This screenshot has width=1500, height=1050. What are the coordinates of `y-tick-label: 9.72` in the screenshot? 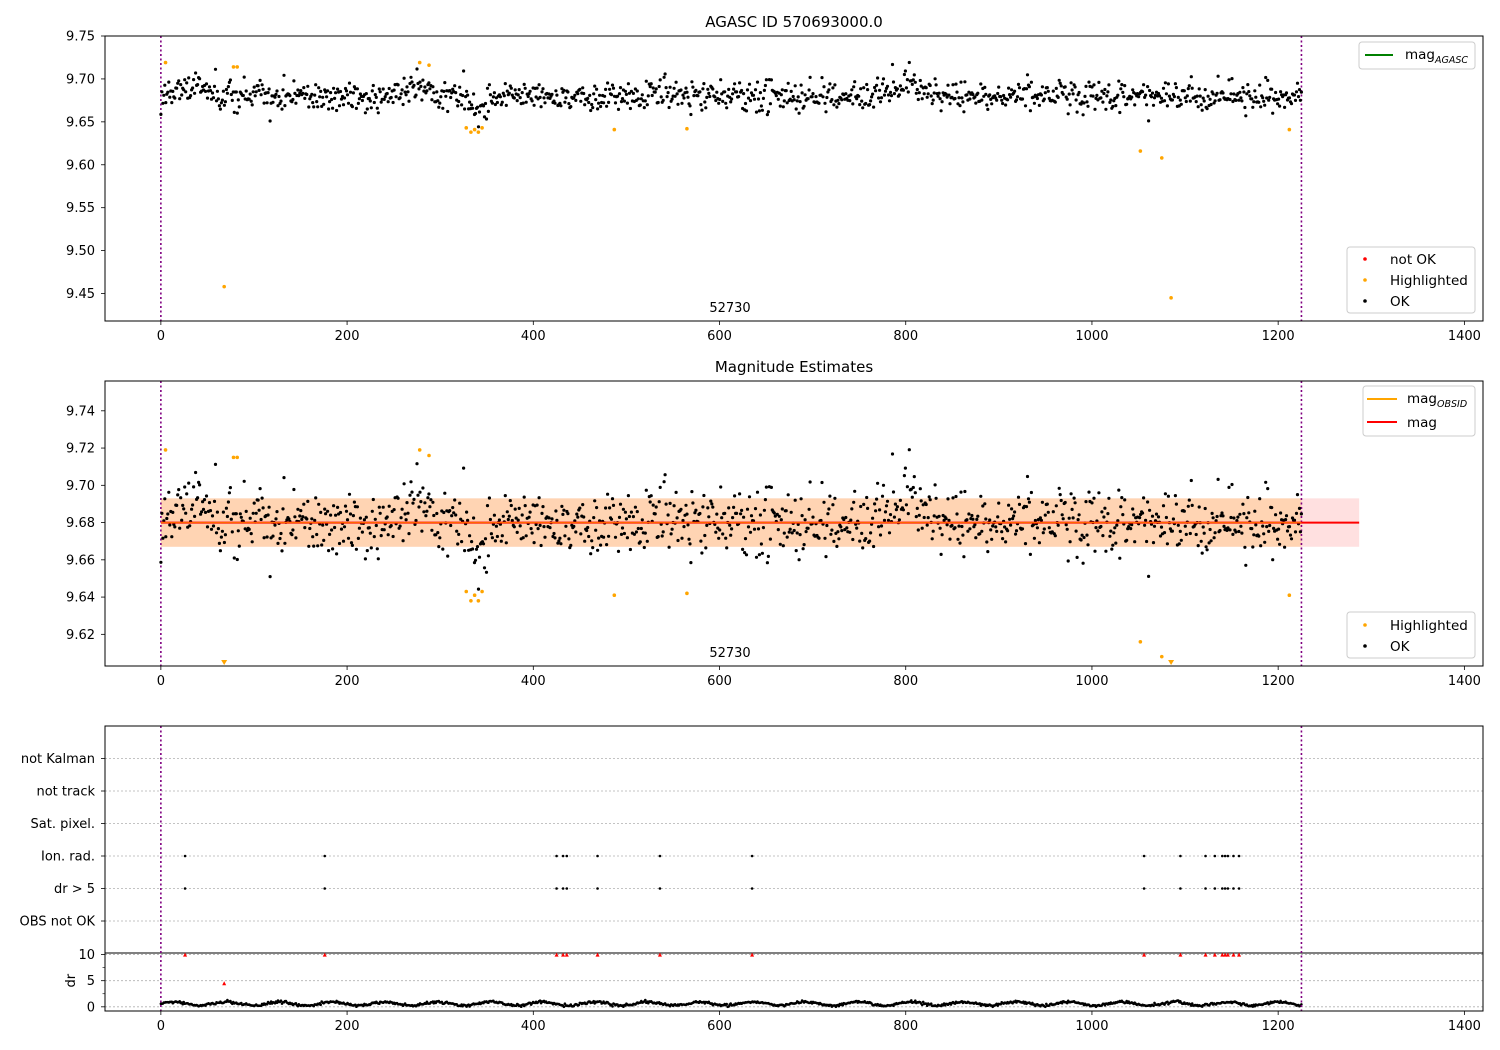 It's located at (80, 449).